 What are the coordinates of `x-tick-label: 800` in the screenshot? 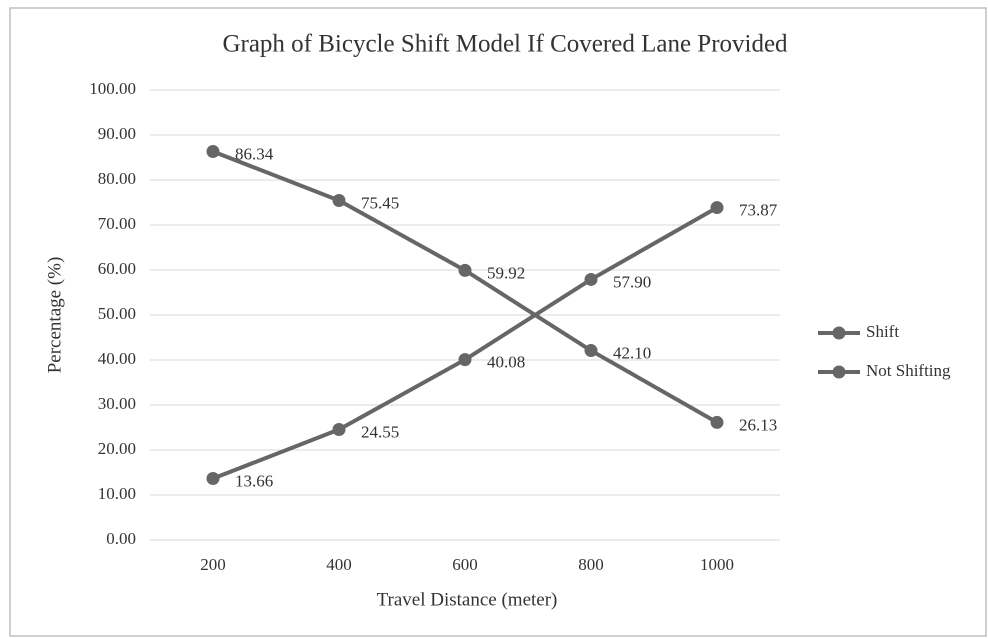 It's located at (591, 564).